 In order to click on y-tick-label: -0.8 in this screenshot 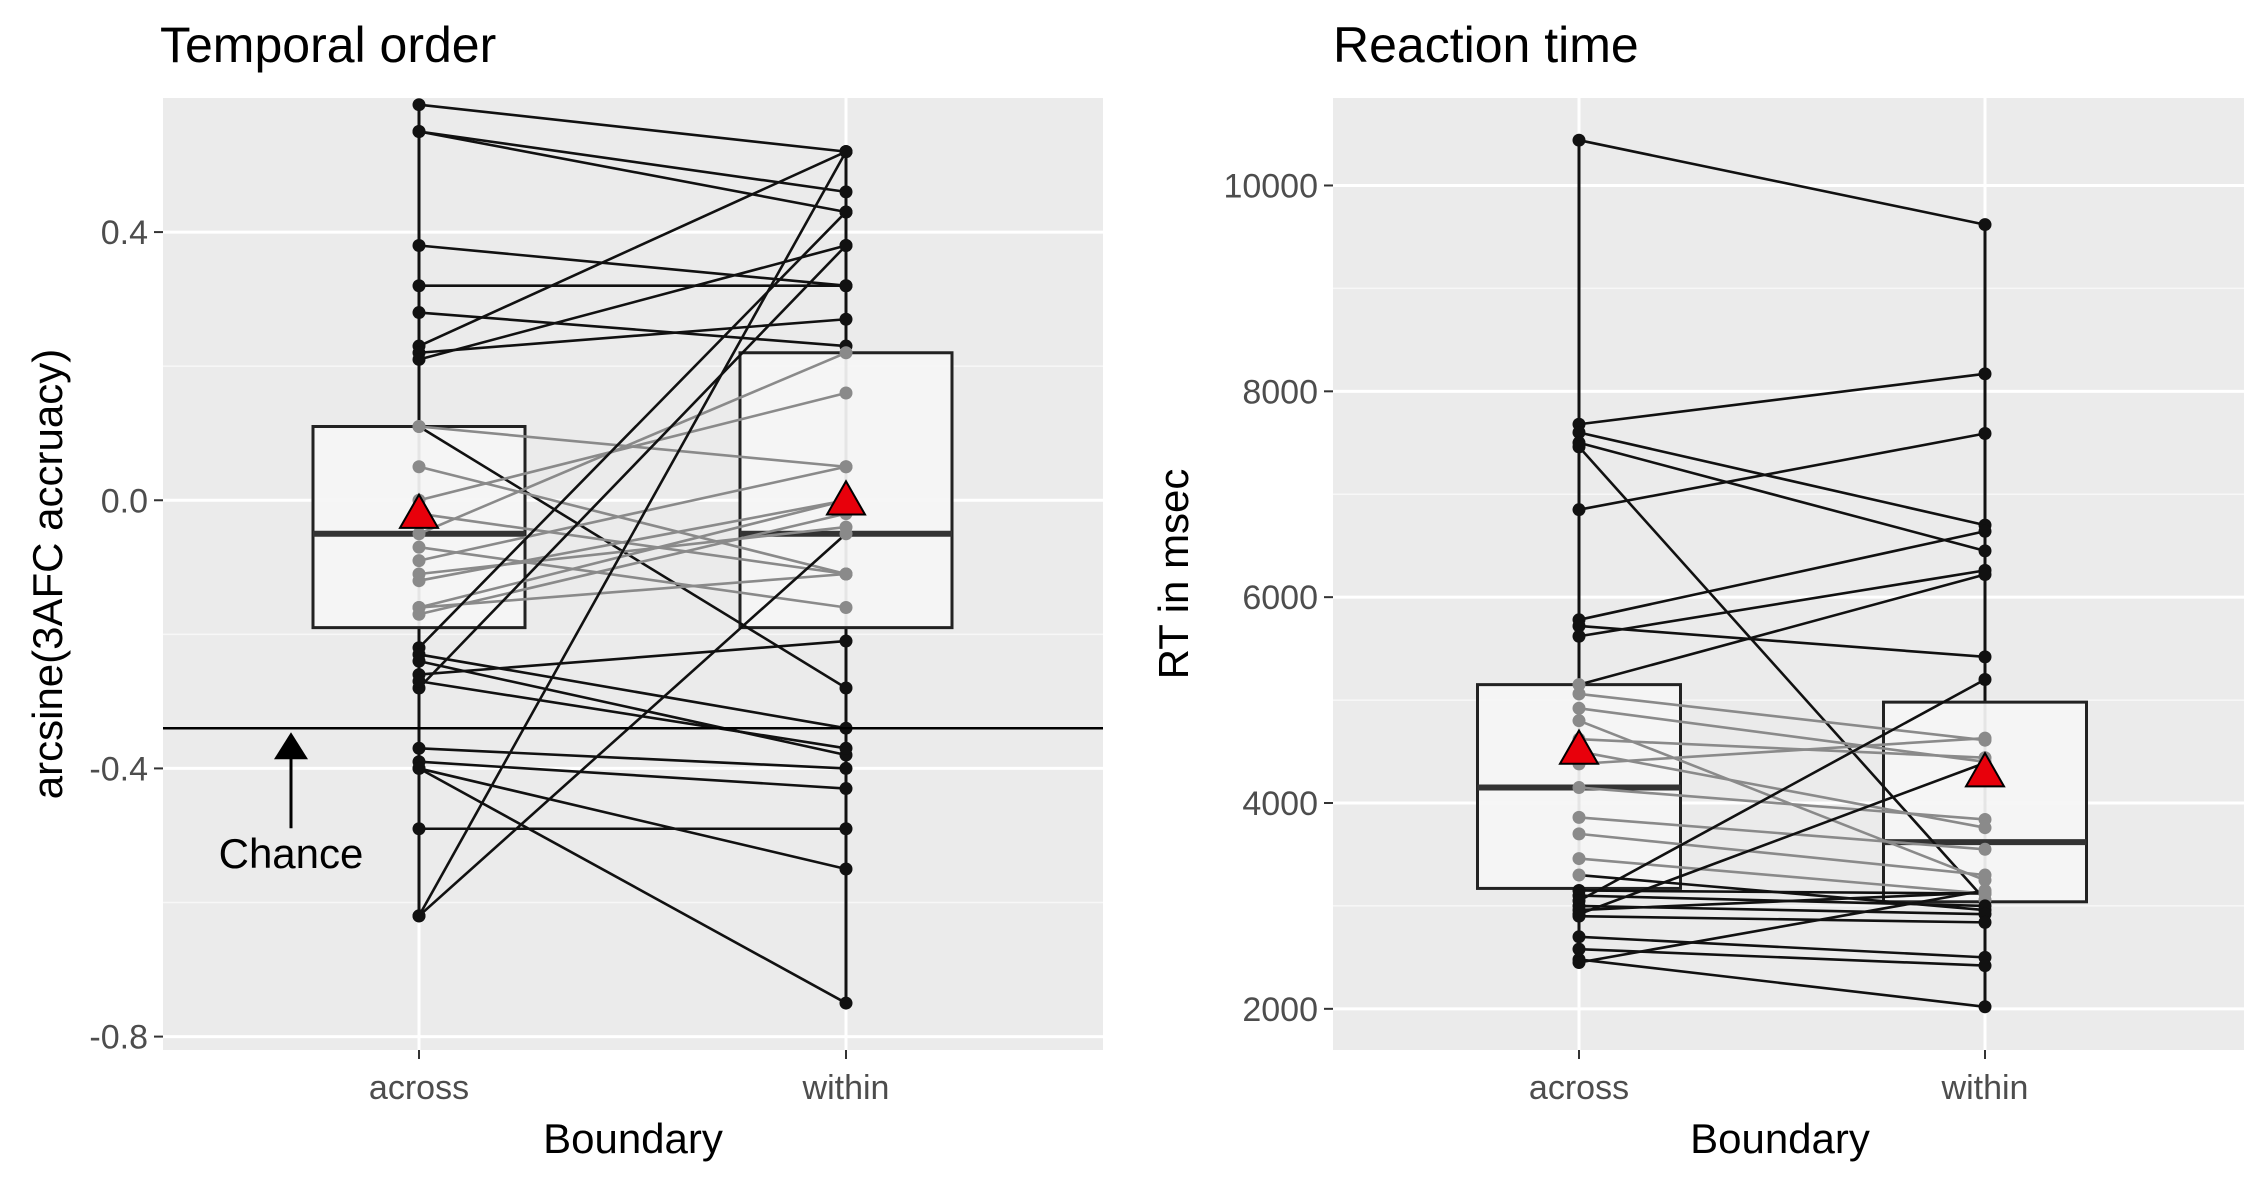, I will do `click(118, 1038)`.